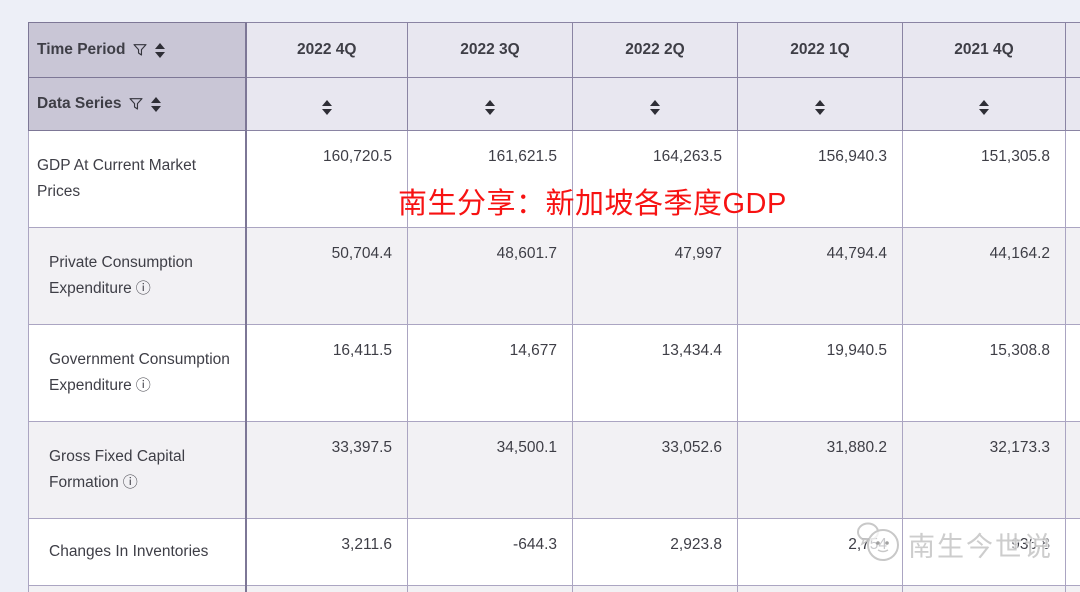 The image size is (1080, 592). I want to click on column-header-partial, so click(1072, 50).